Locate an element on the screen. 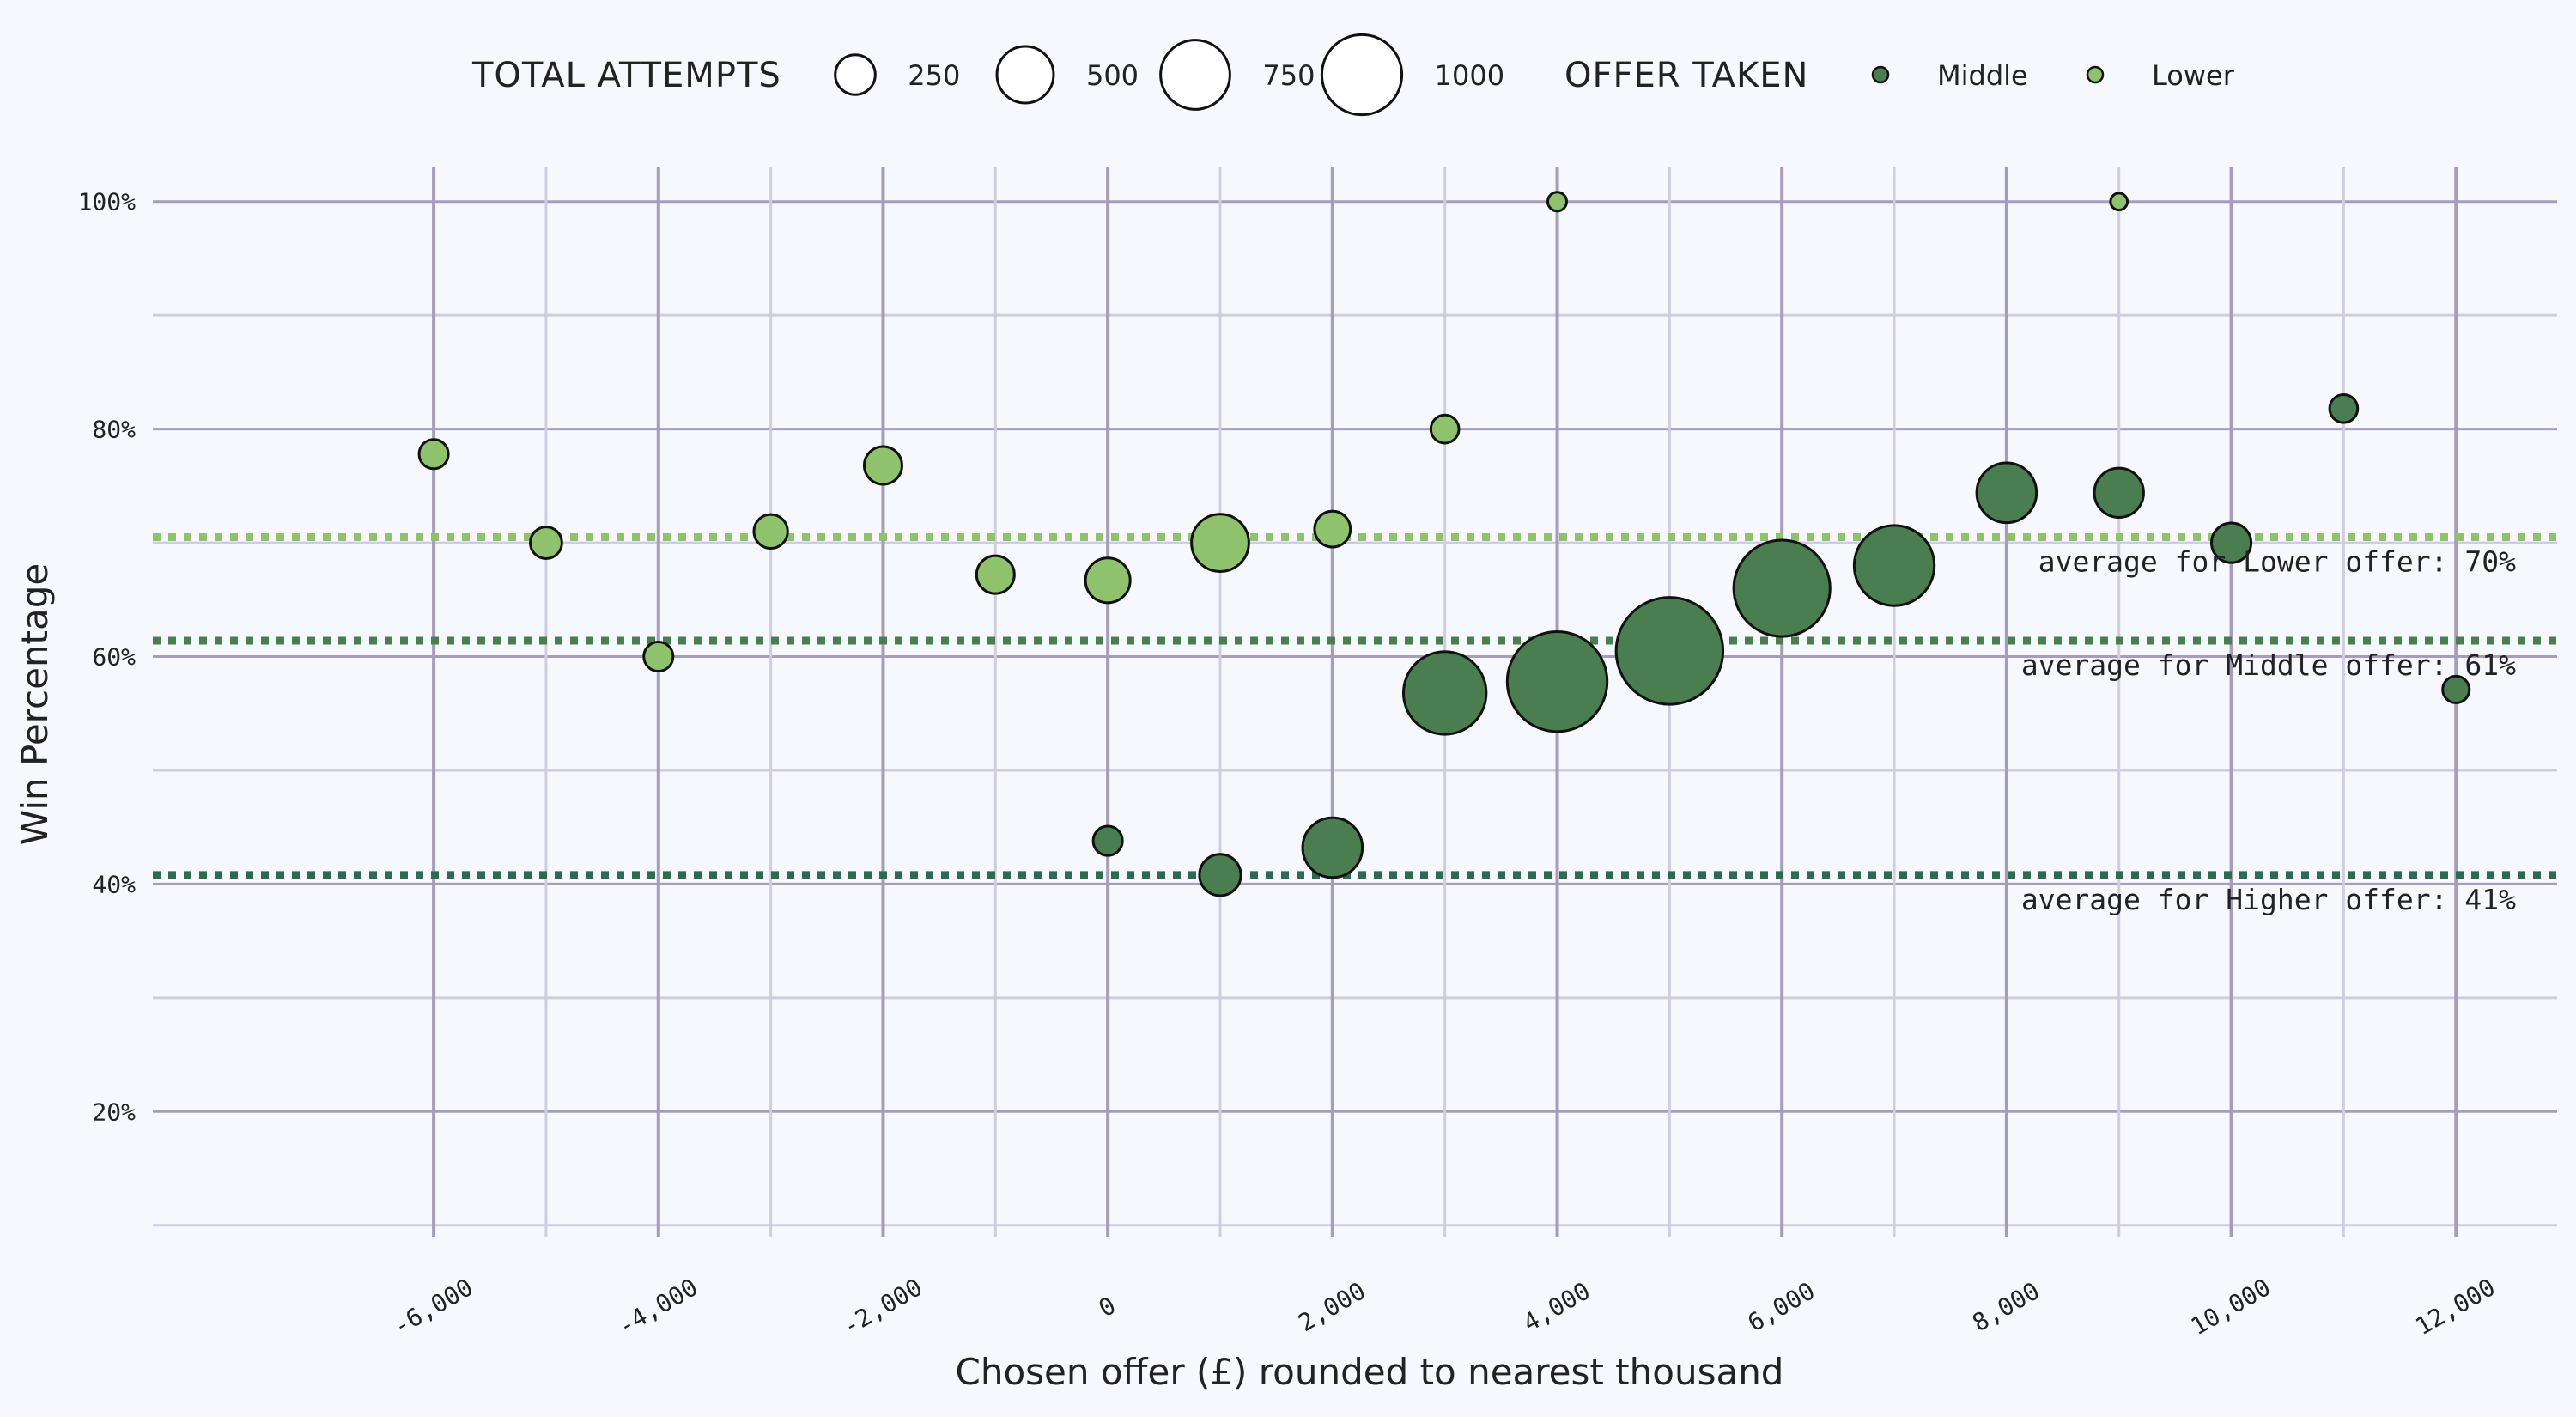  x-tick-label: 8,000 is located at coordinates (2005, 1306).